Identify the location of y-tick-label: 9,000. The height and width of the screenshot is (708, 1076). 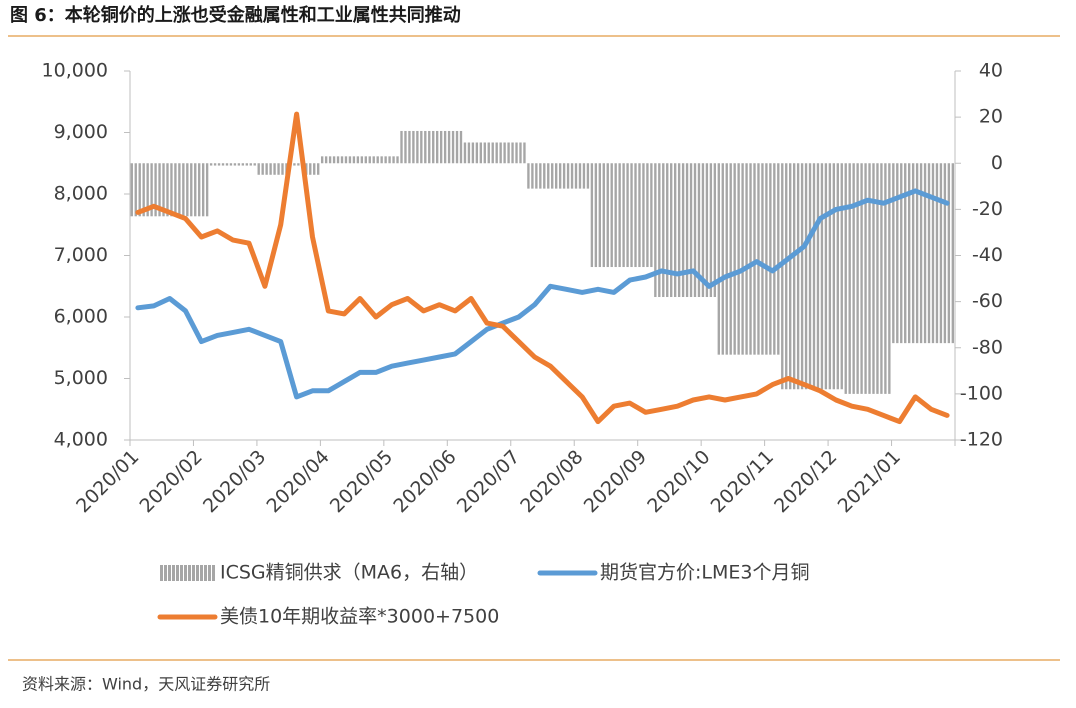
(81, 132).